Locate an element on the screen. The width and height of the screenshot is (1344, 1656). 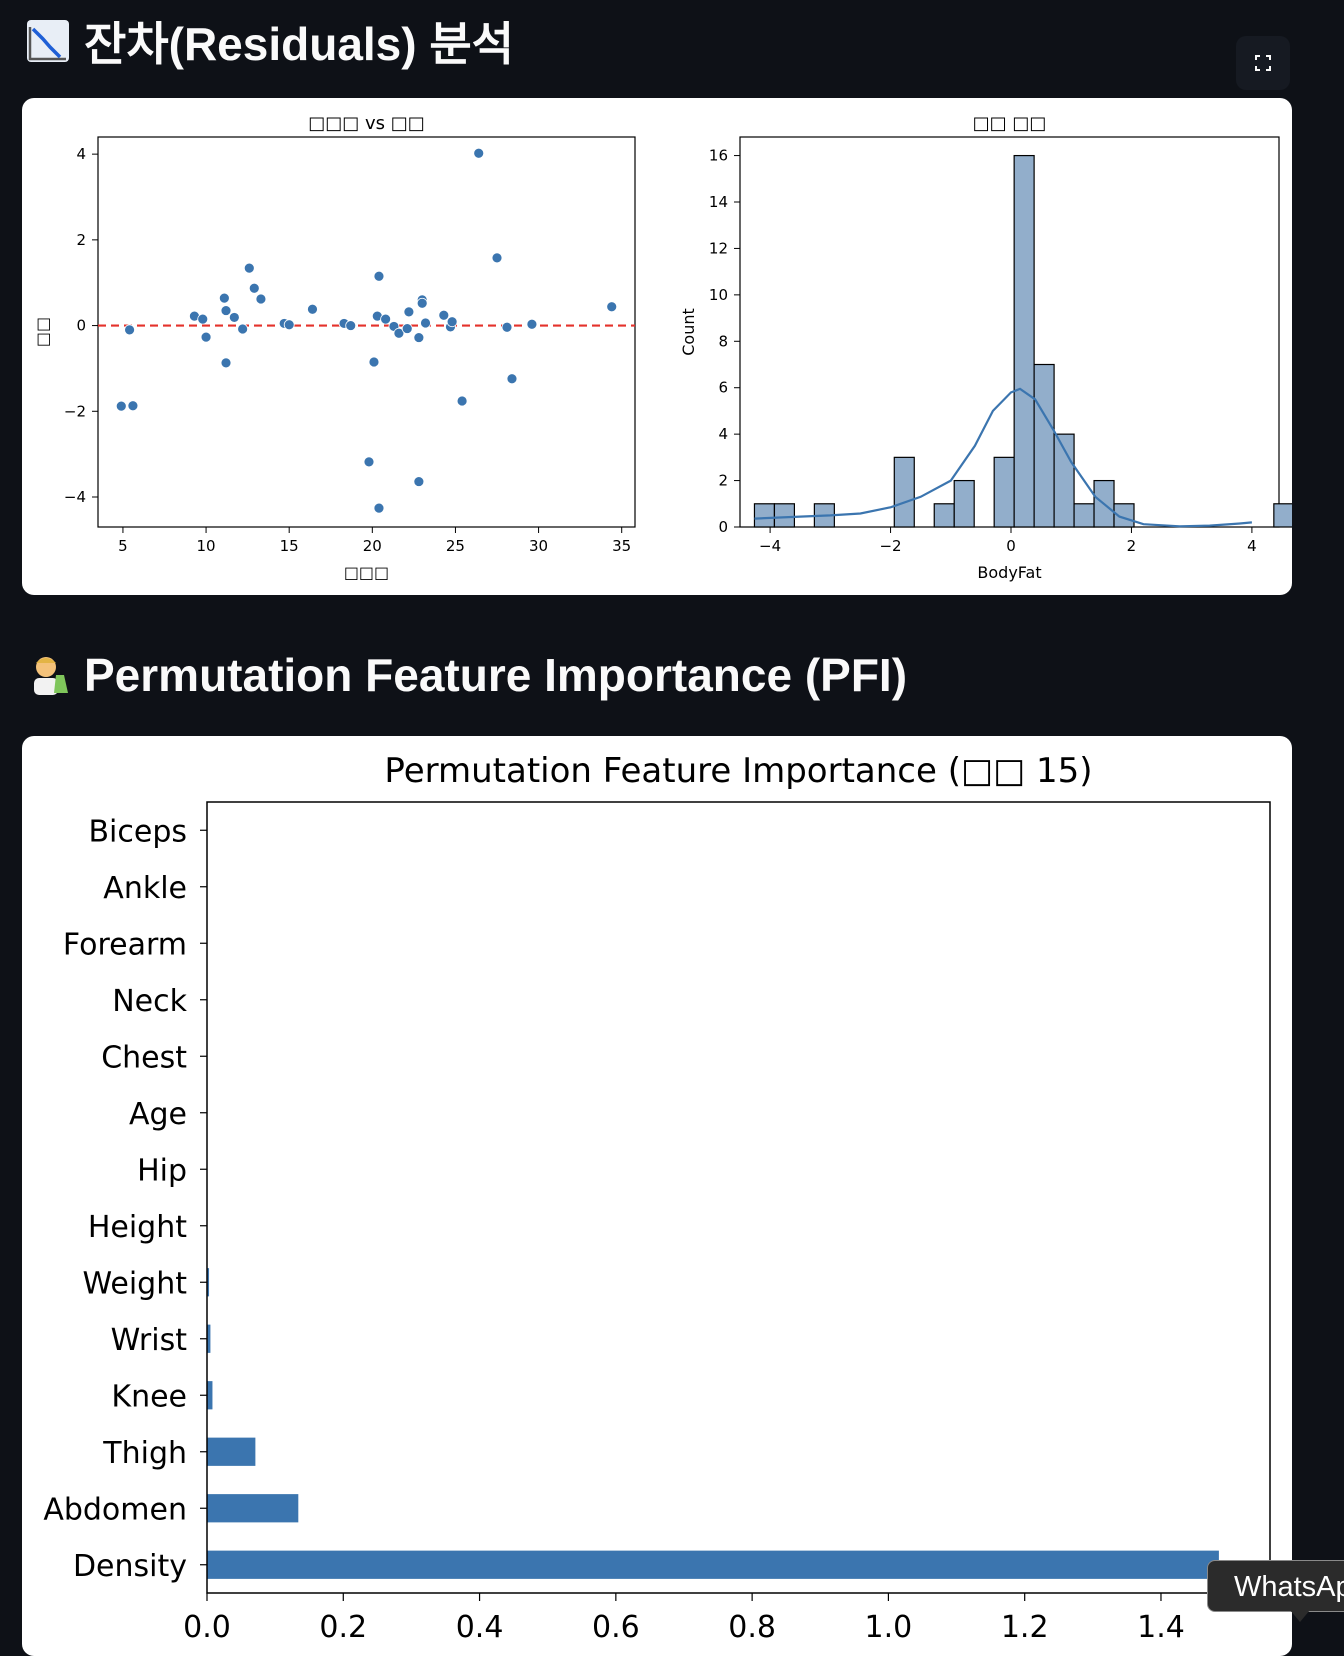
scatter-title: □□□ vs □□ is located at coordinates (366, 123).